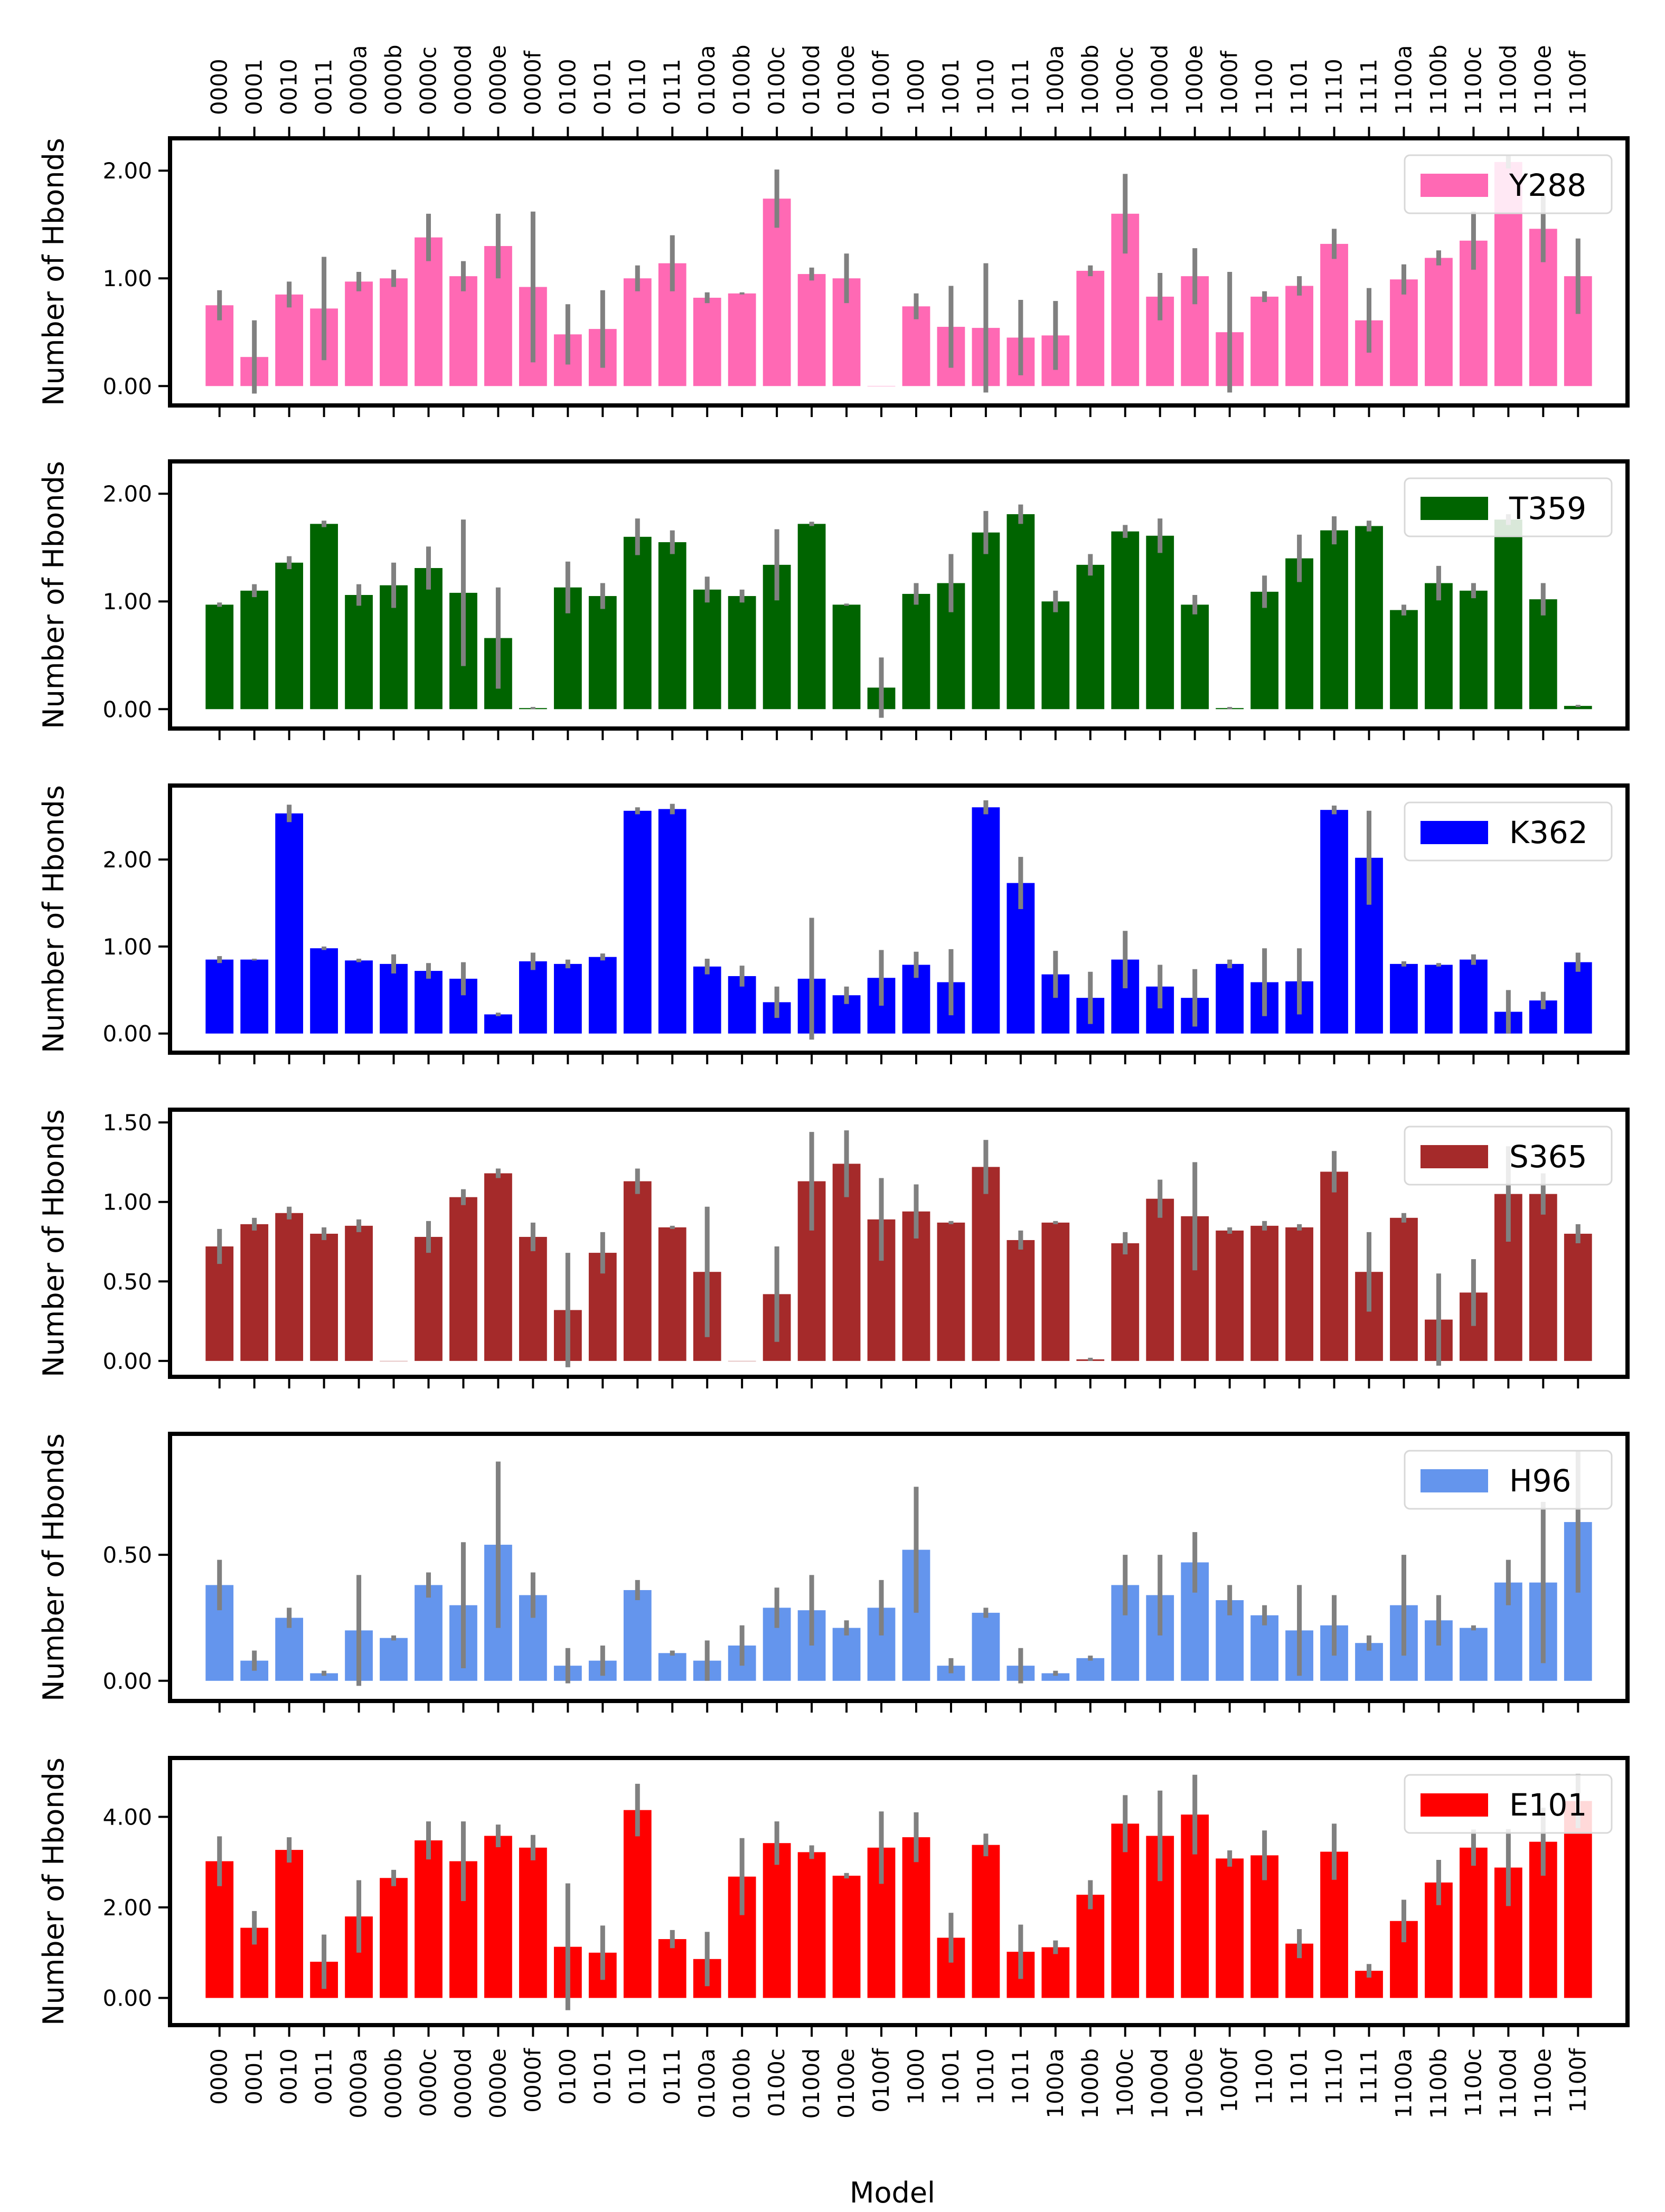  What do you see at coordinates (1369, 2076) in the screenshot?
I see `category-label-bottom: 1111` at bounding box center [1369, 2076].